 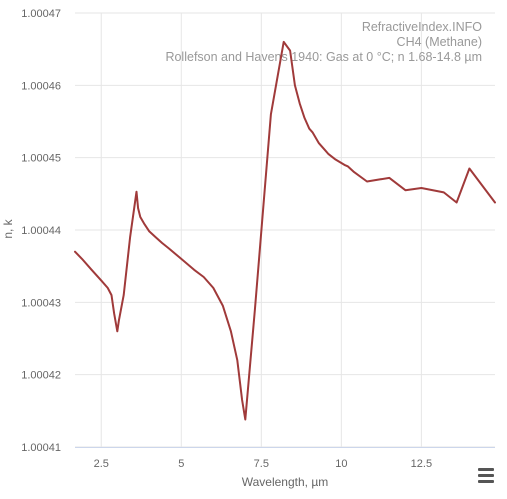 I want to click on y-tick-label: 1.00042, so click(x=41, y=376).